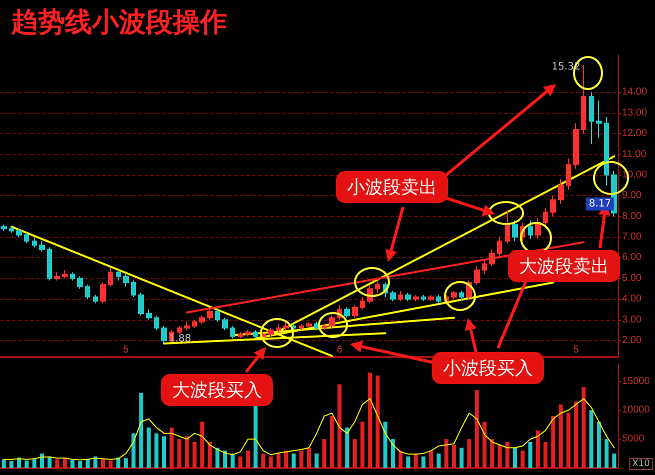 The width and height of the screenshot is (655, 475). Describe the element at coordinates (635, 92) in the screenshot. I see `y-tick-label: 14.00` at that location.